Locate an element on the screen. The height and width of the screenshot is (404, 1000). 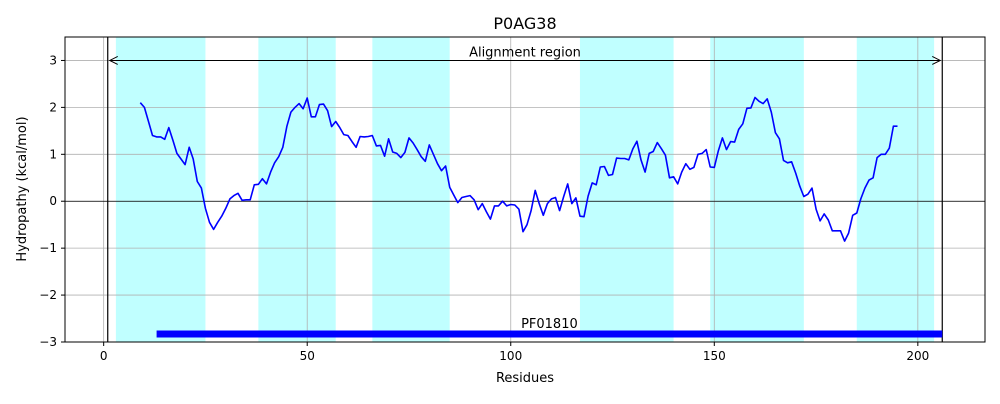
alignment-region-label: Alignment region is located at coordinates (525, 52).